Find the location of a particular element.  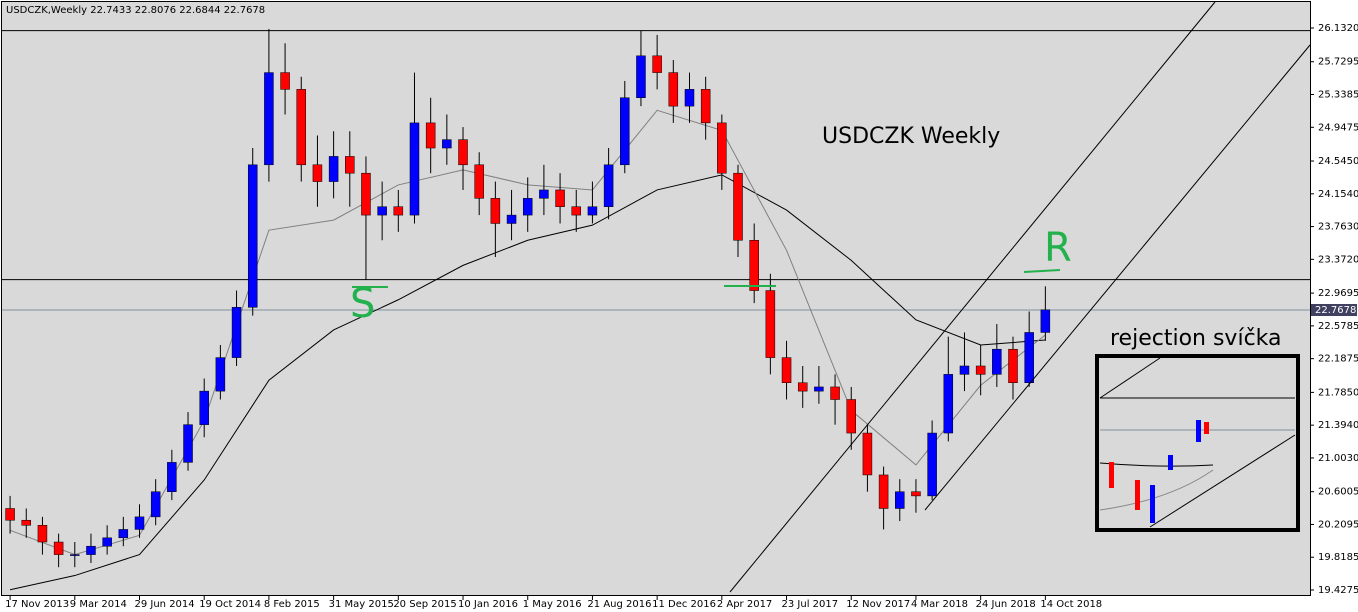

y-tick-label: 22.5785 is located at coordinates (1338, 326).